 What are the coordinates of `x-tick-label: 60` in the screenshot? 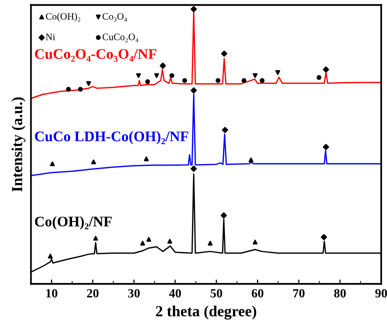 It's located at (258, 293).